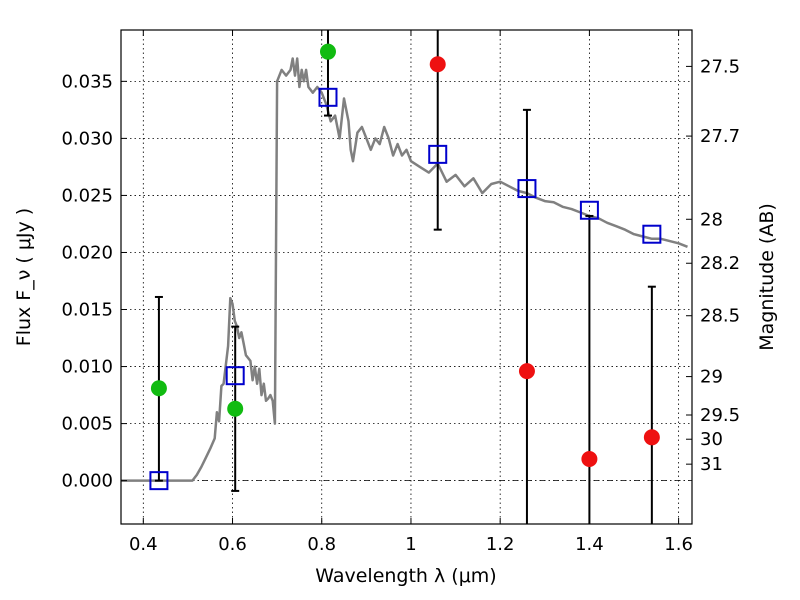  Describe the element at coordinates (24, 277) in the screenshot. I see `y-axis-label: Flux F_ν ( μJy )` at that location.